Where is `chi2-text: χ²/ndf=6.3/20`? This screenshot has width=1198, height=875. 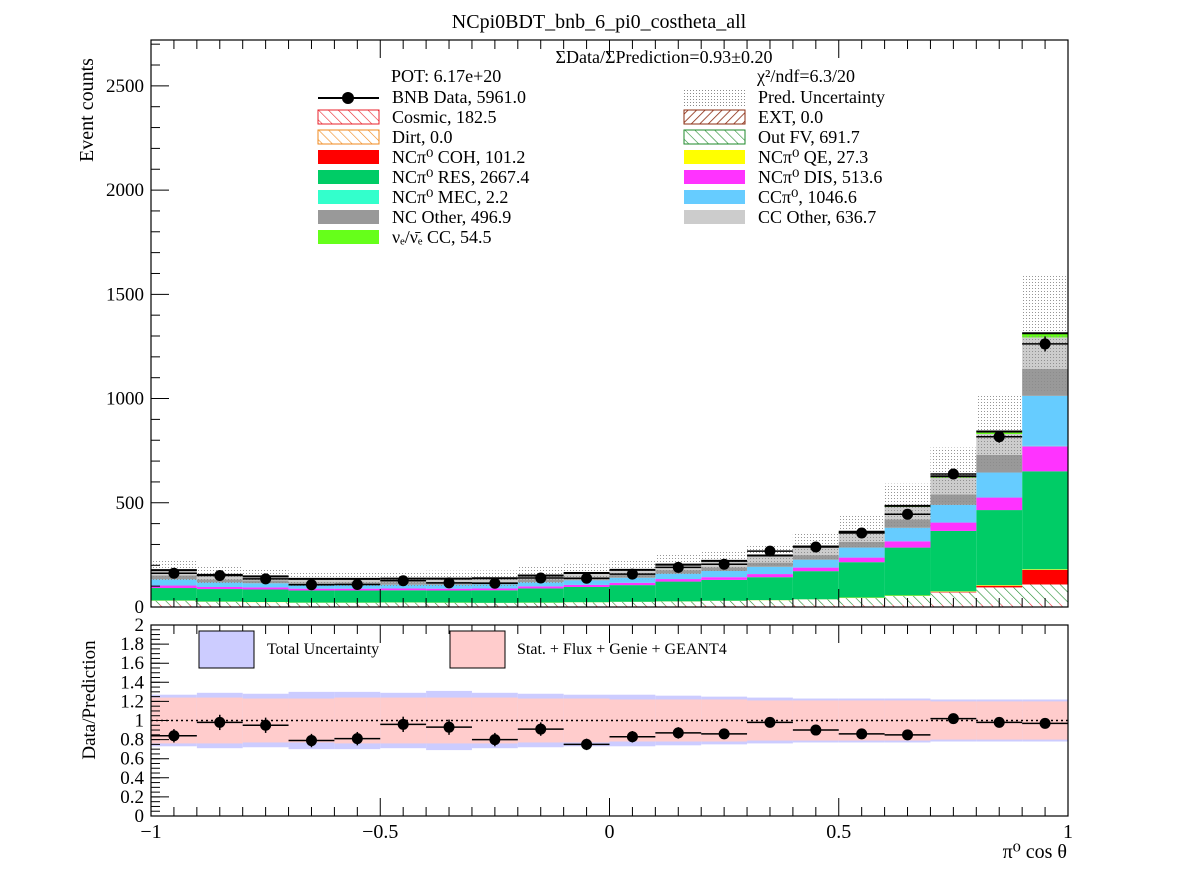
chi2-text: χ²/ndf=6.3/20 is located at coordinates (805, 76).